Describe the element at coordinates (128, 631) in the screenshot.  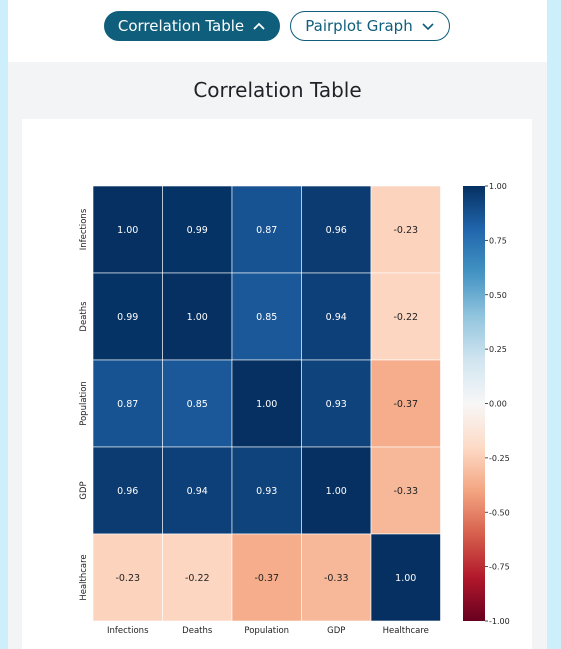
I see `x-tick-label: Infections` at that location.